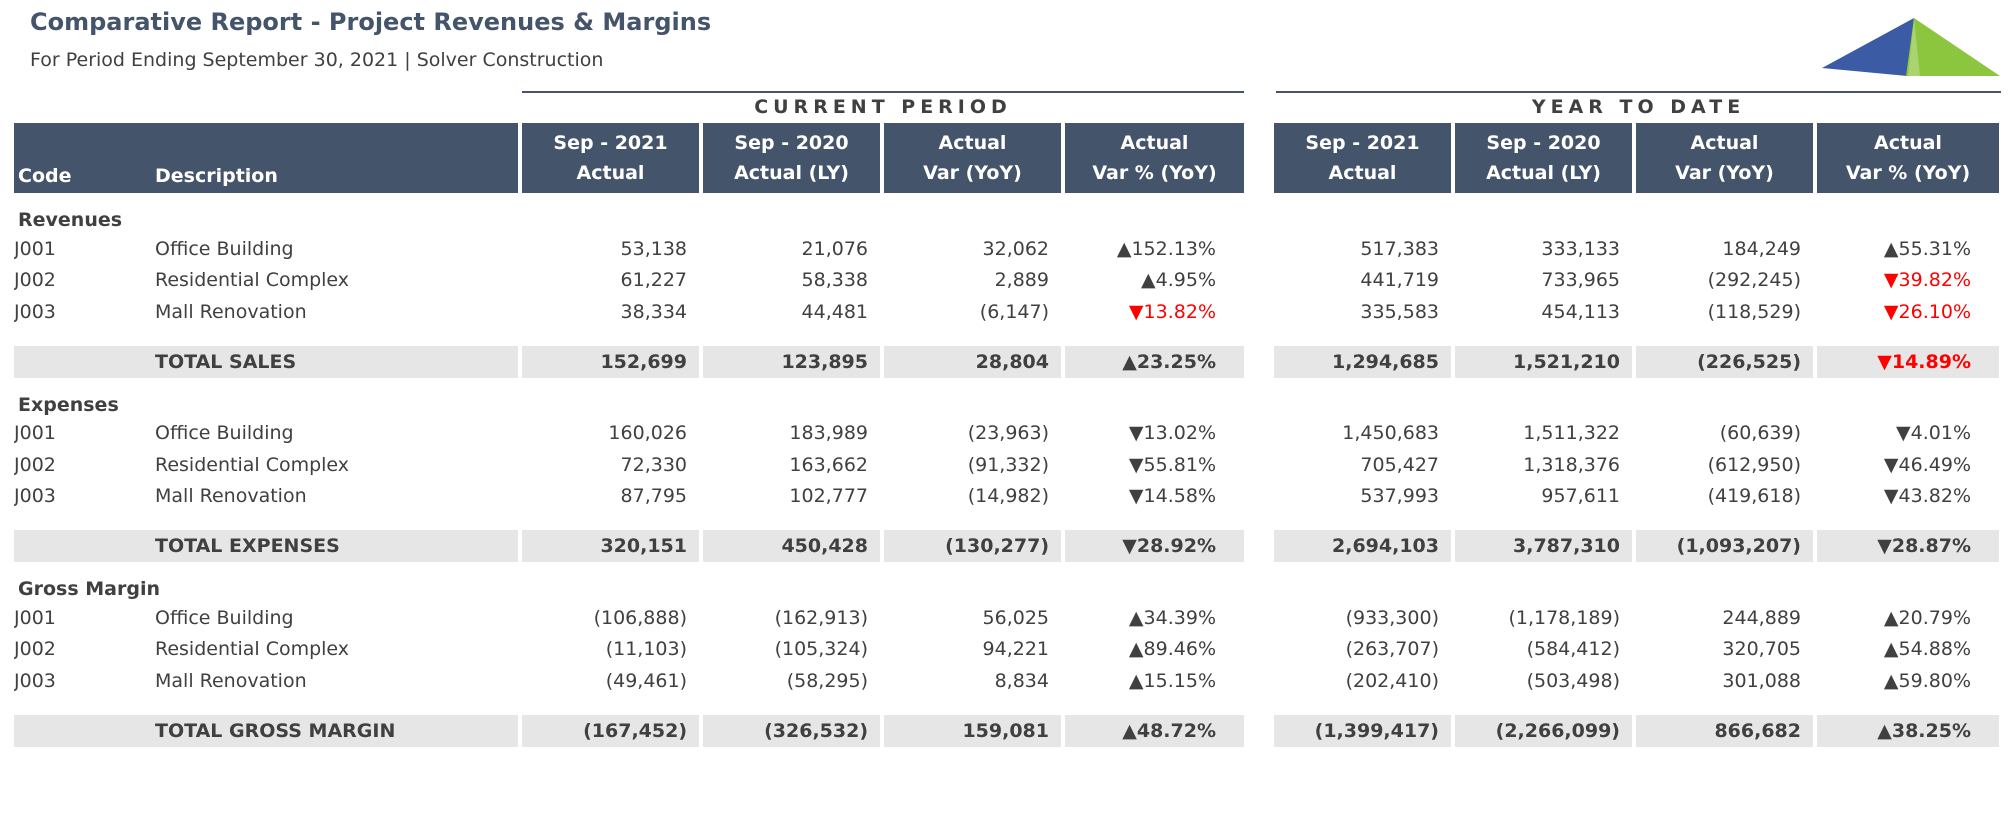  Describe the element at coordinates (338, 730) in the screenshot. I see `total-label: TOTAL GROSS MARGIN` at that location.